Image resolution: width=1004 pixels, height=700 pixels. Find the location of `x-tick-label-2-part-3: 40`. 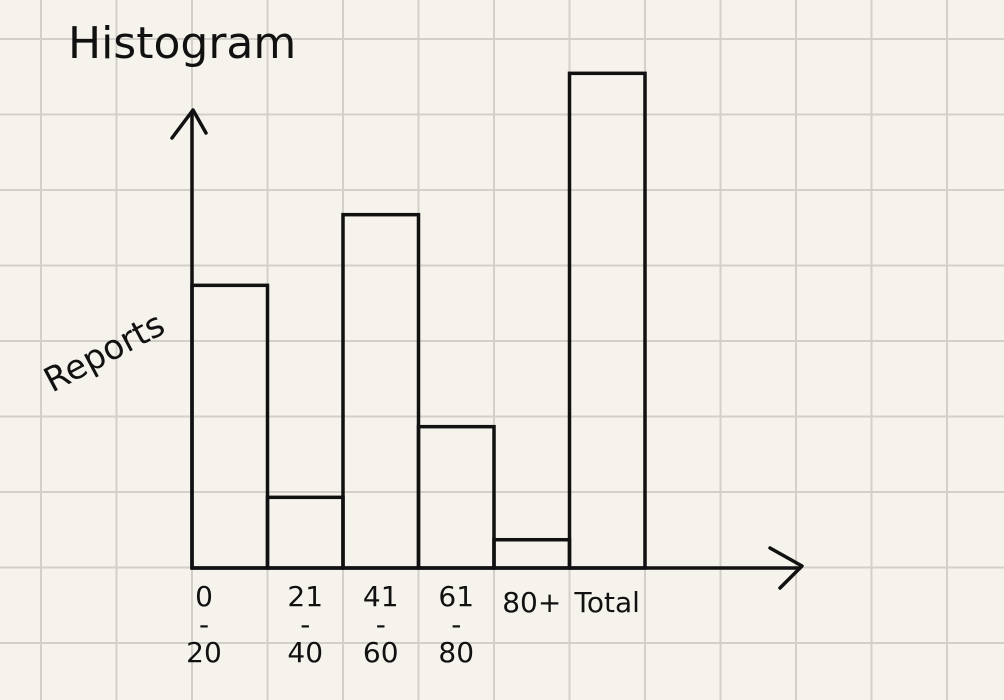

x-tick-label-2-part-3: 40 is located at coordinates (305, 652).